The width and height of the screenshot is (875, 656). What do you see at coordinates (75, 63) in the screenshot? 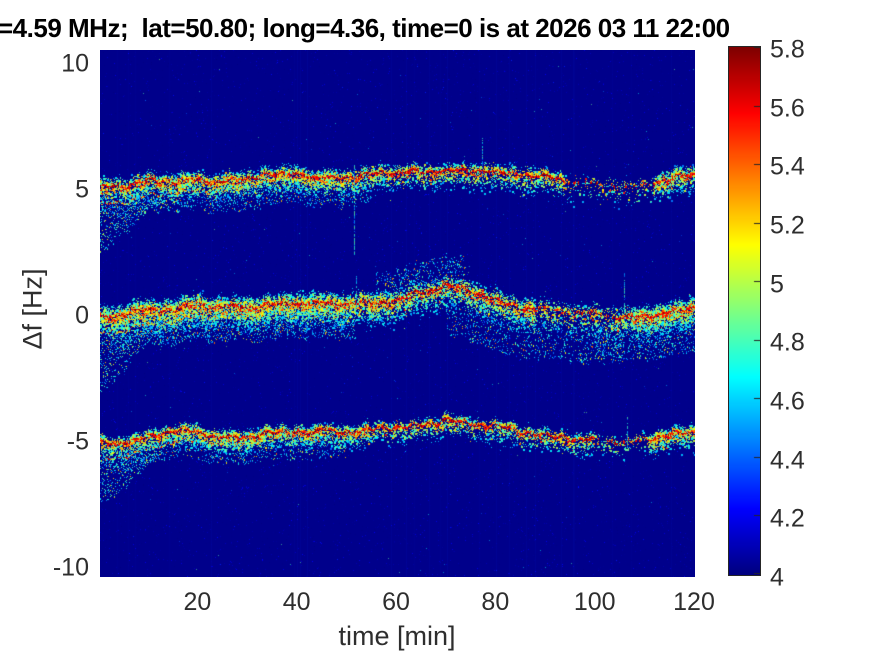
I see `y-tick-label: 10` at bounding box center [75, 63].